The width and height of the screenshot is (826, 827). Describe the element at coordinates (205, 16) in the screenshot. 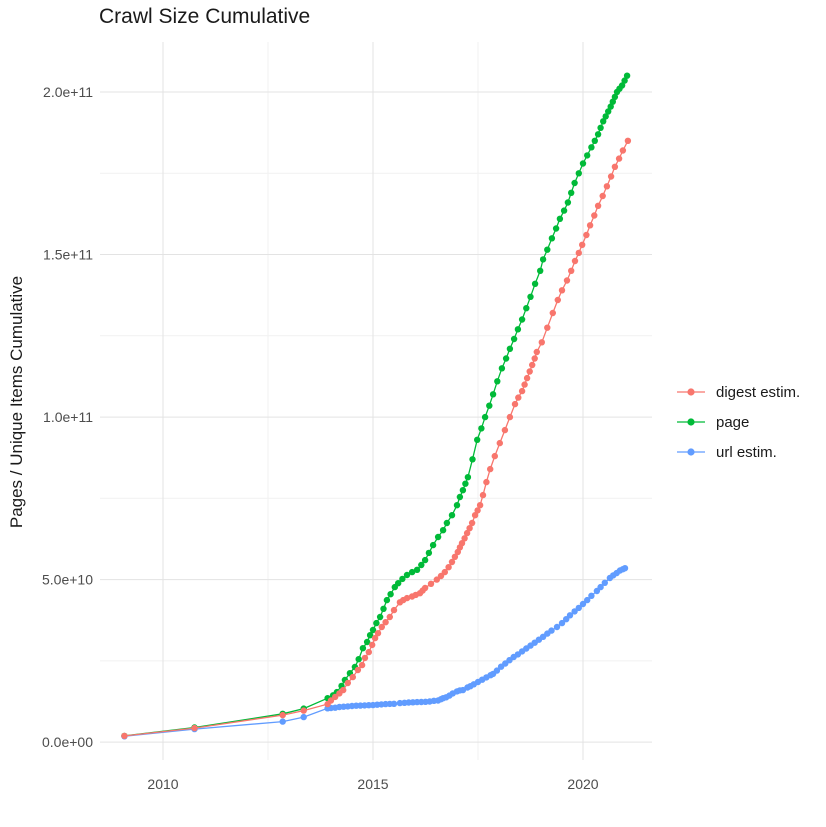

I see `chart-title: Crawl Size Cumulative` at that location.